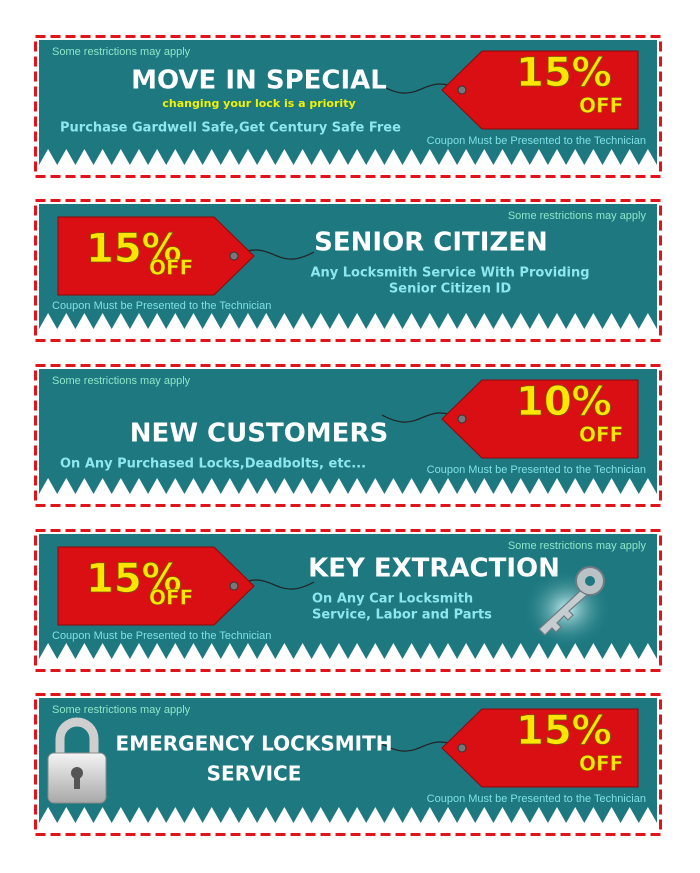 Image resolution: width=700 pixels, height=873 pixels. Describe the element at coordinates (449, 273) in the screenshot. I see `description: Any Locksmith Service With Providing` at that location.